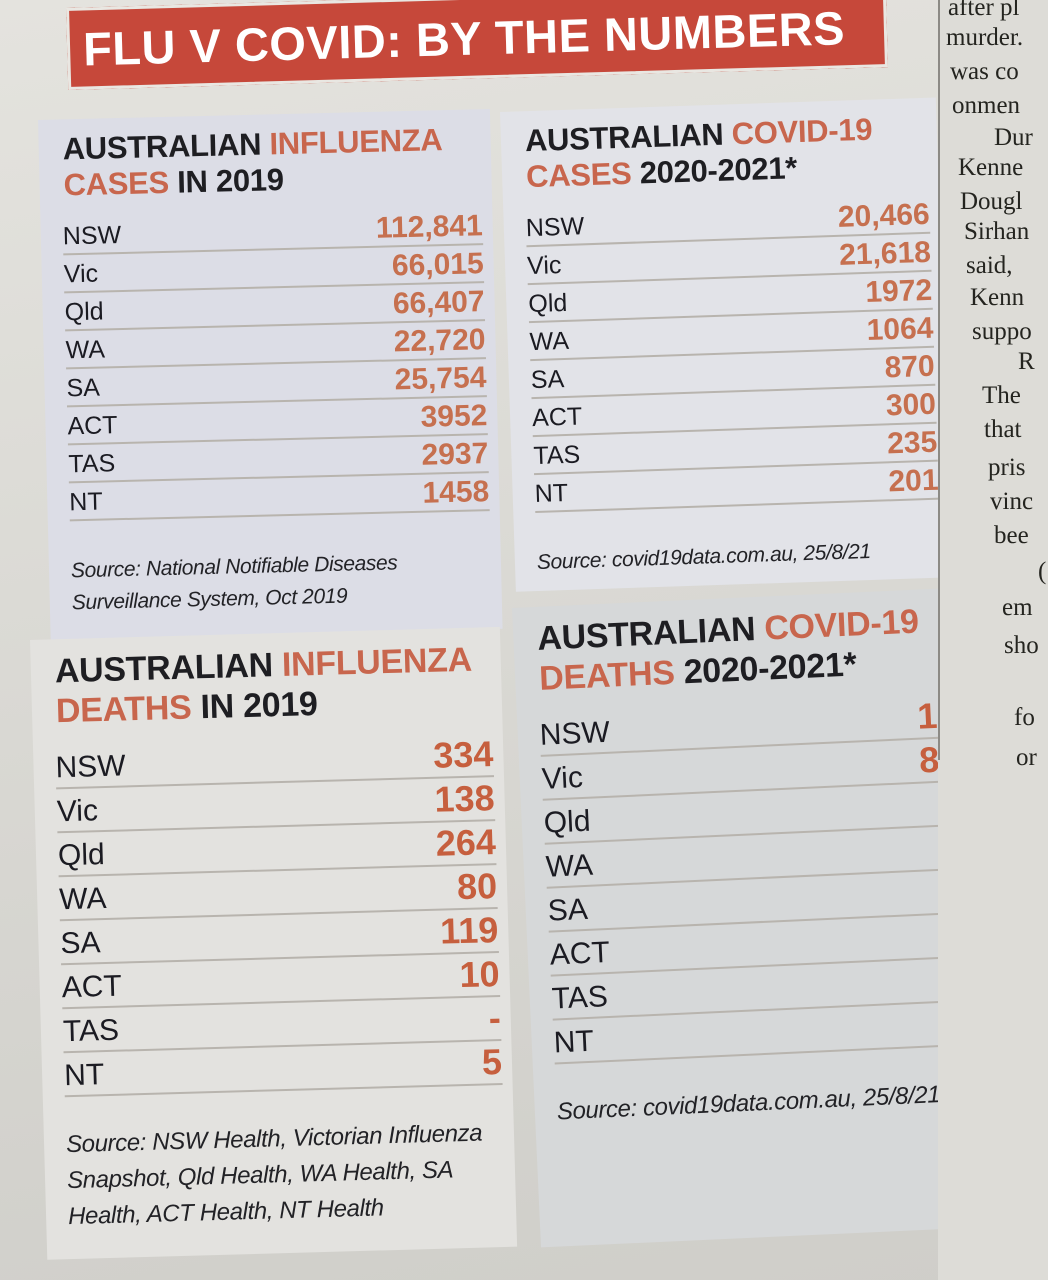 Image resolution: width=1048 pixels, height=1280 pixels. I want to click on headline-banner: FLU V COVID: BY THE NUMBERS, so click(477, 45).